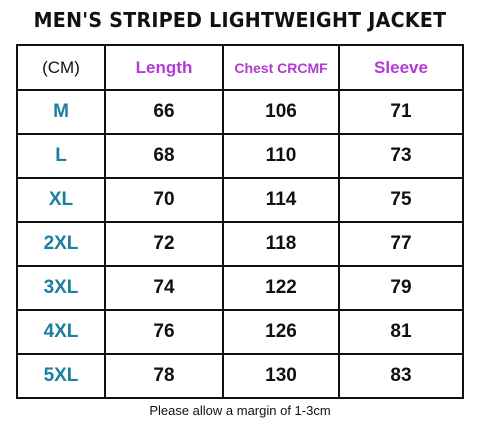 This screenshot has height=430, width=480. Describe the element at coordinates (281, 200) in the screenshot. I see `chest-cell: 114` at that location.